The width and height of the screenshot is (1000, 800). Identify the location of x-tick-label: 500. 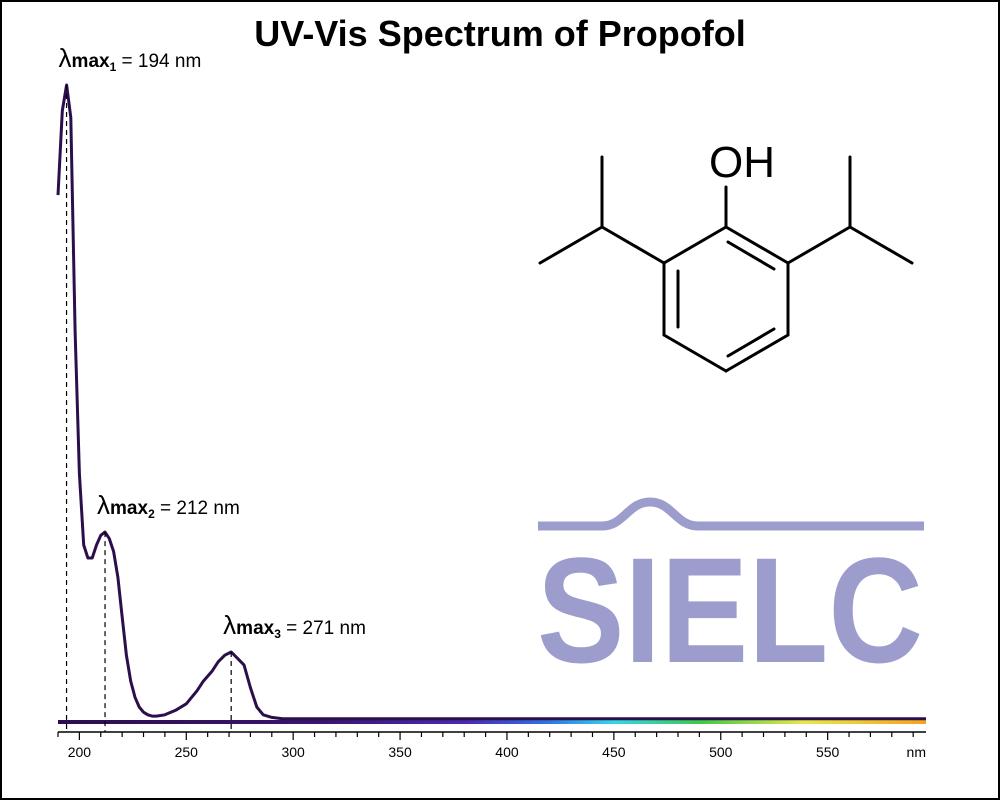
(721, 752).